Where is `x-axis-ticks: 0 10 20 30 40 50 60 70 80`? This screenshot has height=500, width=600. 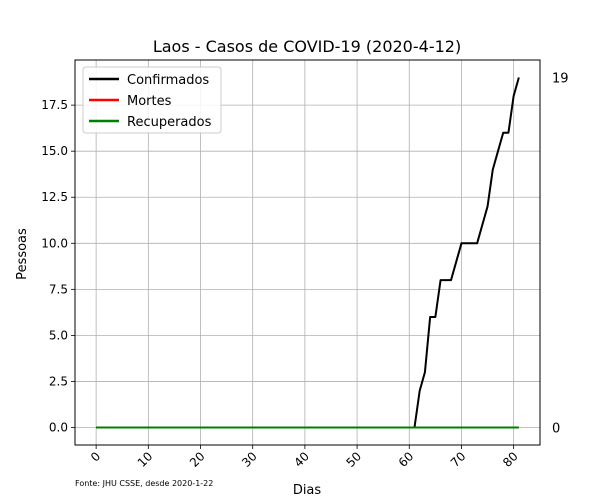
x-axis-ticks: 0 10 20 30 40 50 60 70 80 is located at coordinates (304, 457).